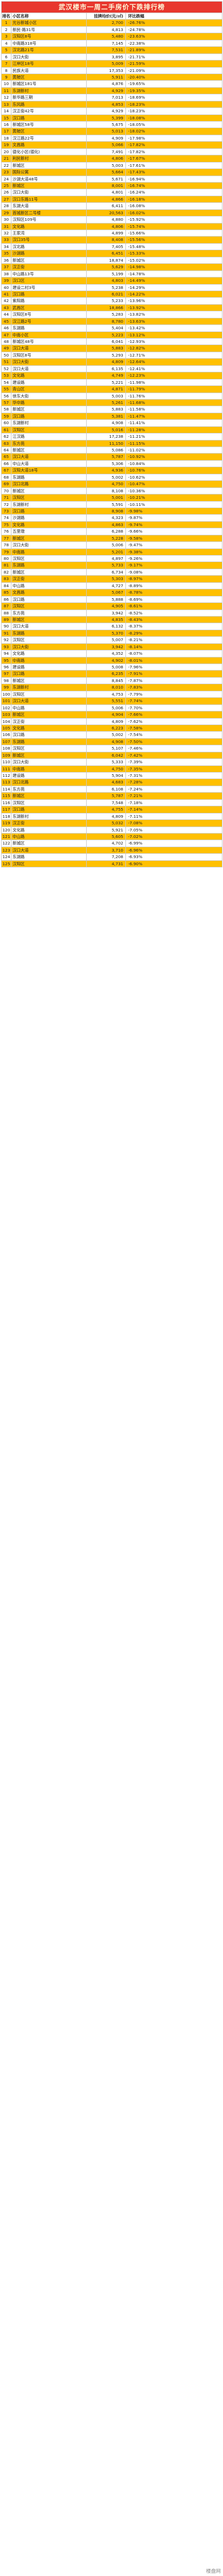 Image resolution: width=223 pixels, height=2576 pixels. Describe the element at coordinates (6, 546) in the screenshot. I see `row-rank: 78` at that location.